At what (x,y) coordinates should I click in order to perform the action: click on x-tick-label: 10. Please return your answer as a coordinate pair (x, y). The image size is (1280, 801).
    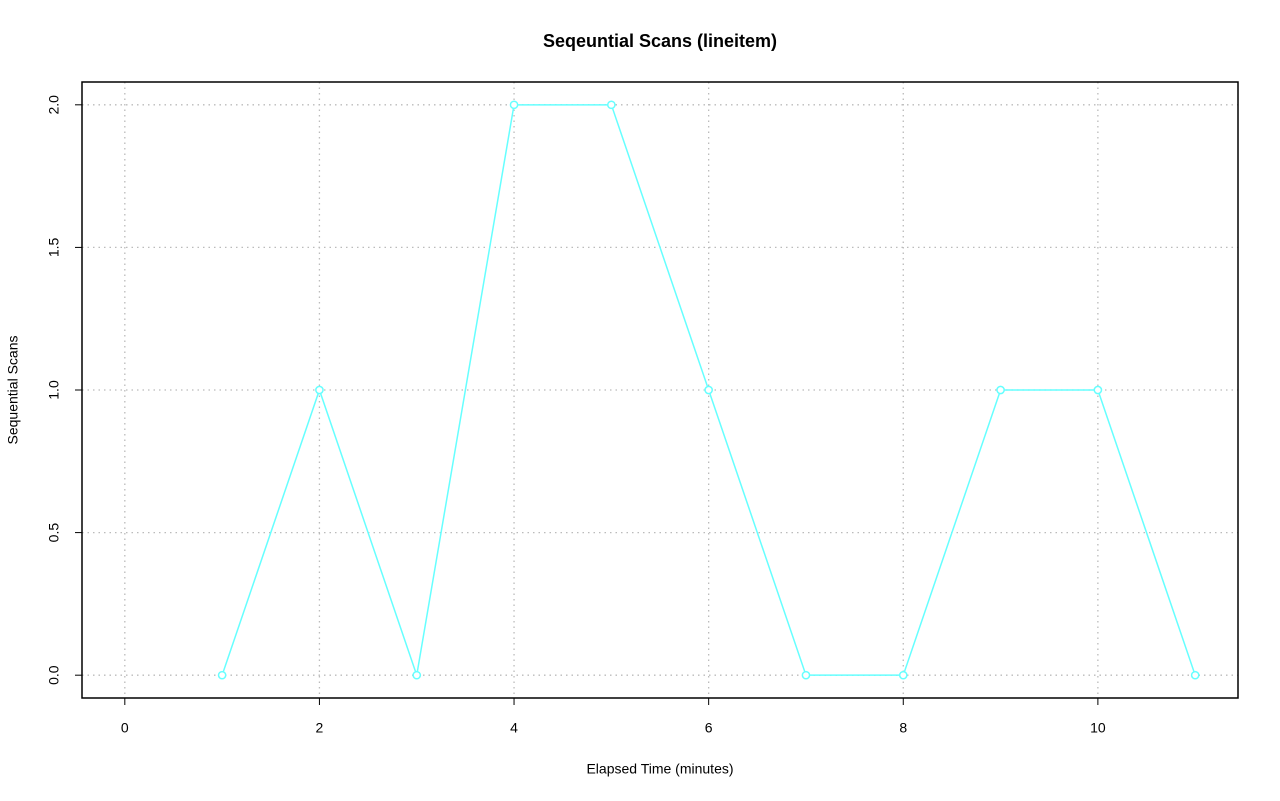
    Looking at the image, I should click on (1098, 728).